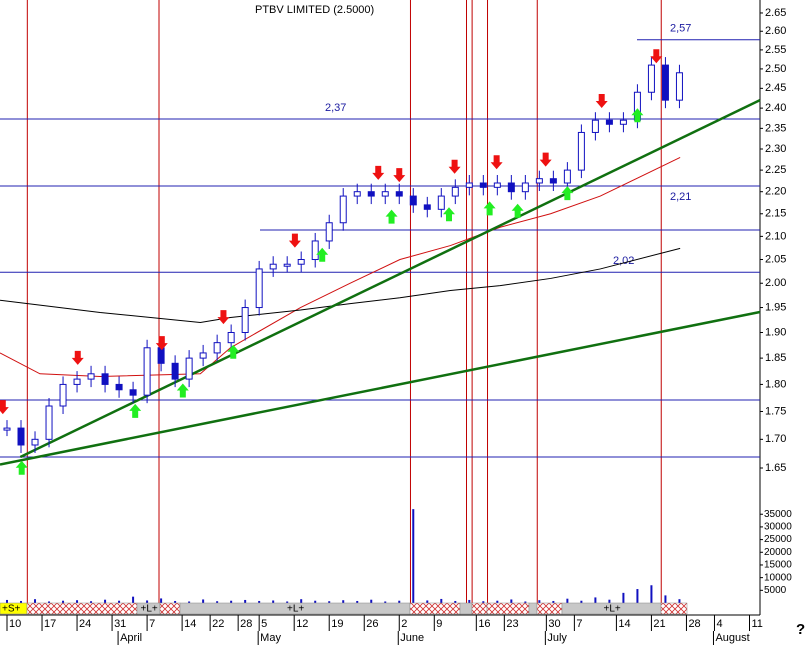  I want to click on y-tick-label: 2.60, so click(775, 31).